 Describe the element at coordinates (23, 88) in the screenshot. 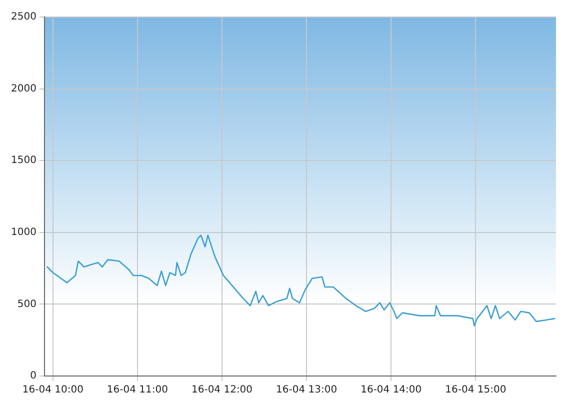

I see `y-tick-label: 2000` at that location.